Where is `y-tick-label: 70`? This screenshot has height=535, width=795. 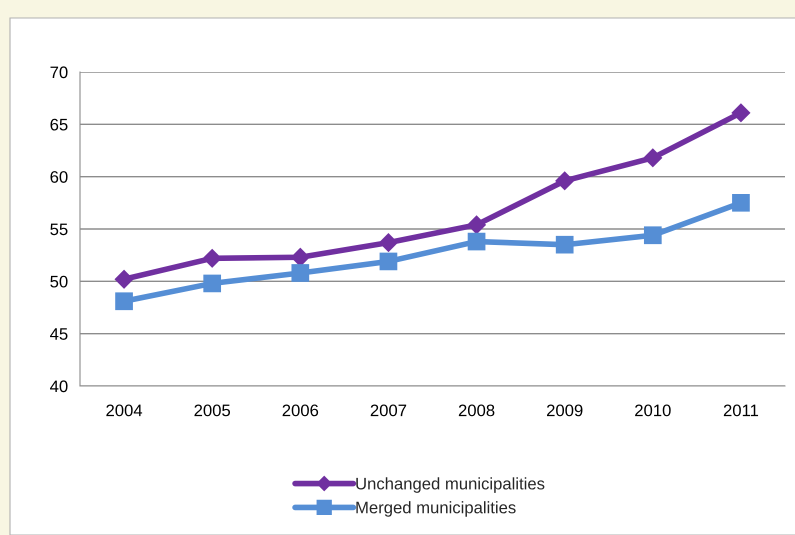 y-tick-label: 70 is located at coordinates (59, 72).